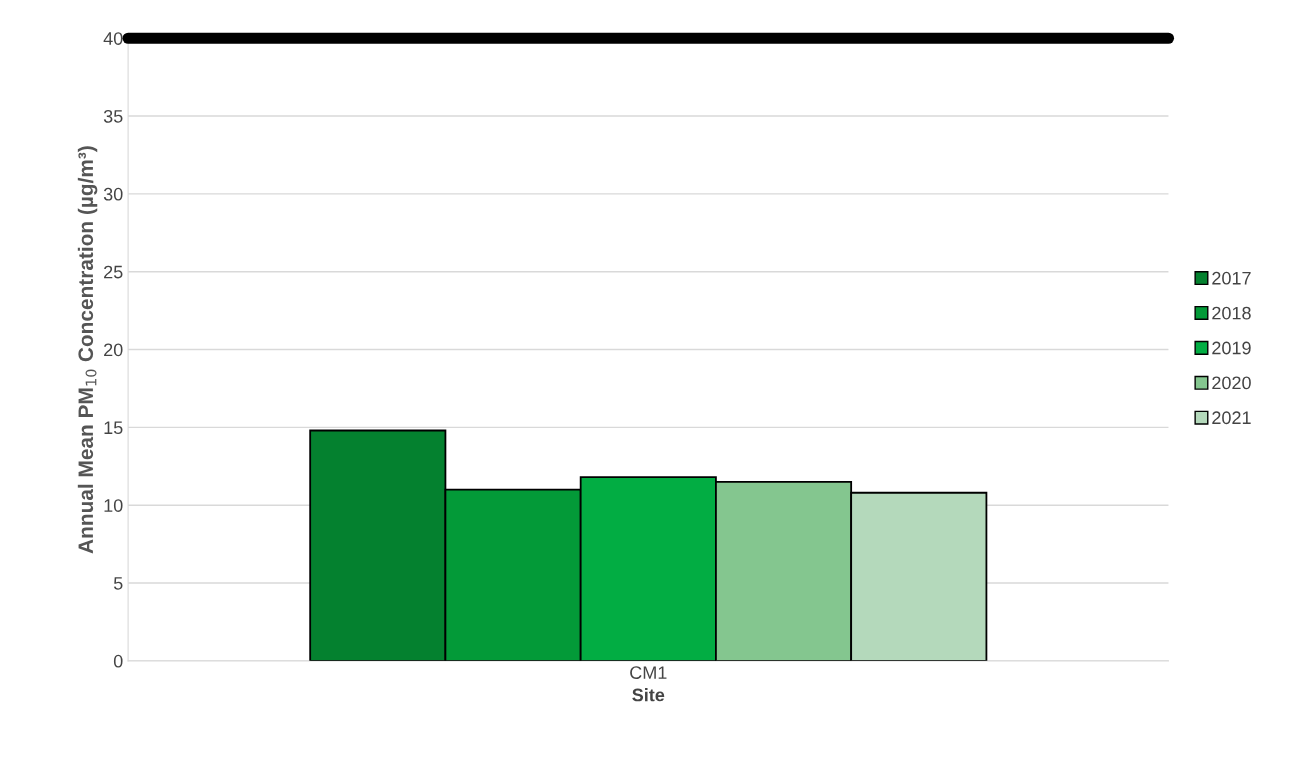 The image size is (1294, 764). Describe the element at coordinates (1231, 348) in the screenshot. I see `legend-label: 2019` at that location.